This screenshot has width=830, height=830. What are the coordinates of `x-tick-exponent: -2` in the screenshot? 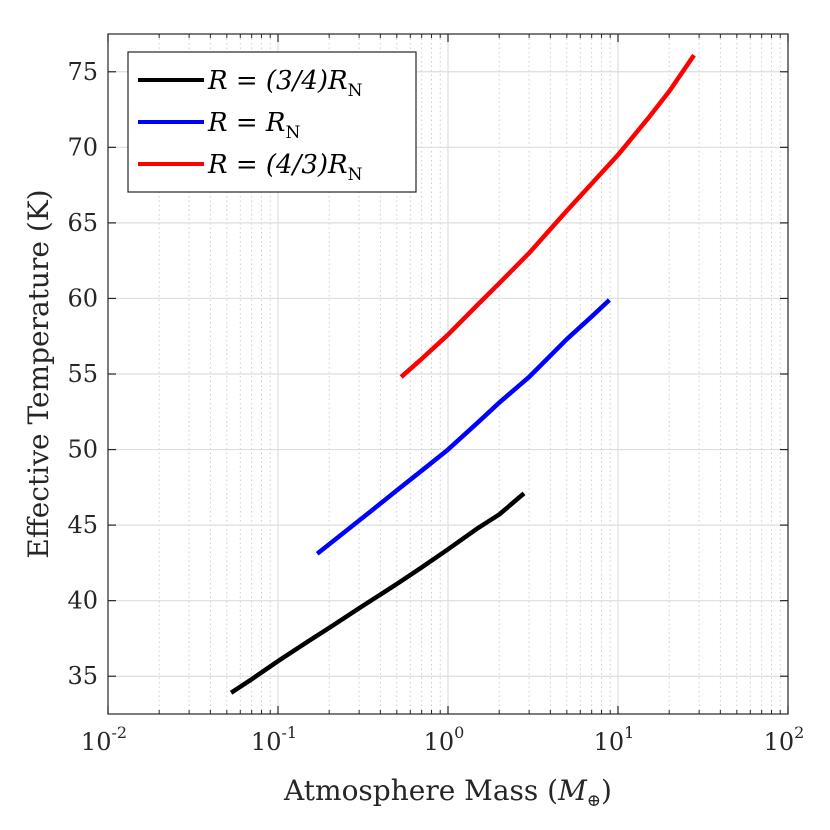 It's located at (119, 732).